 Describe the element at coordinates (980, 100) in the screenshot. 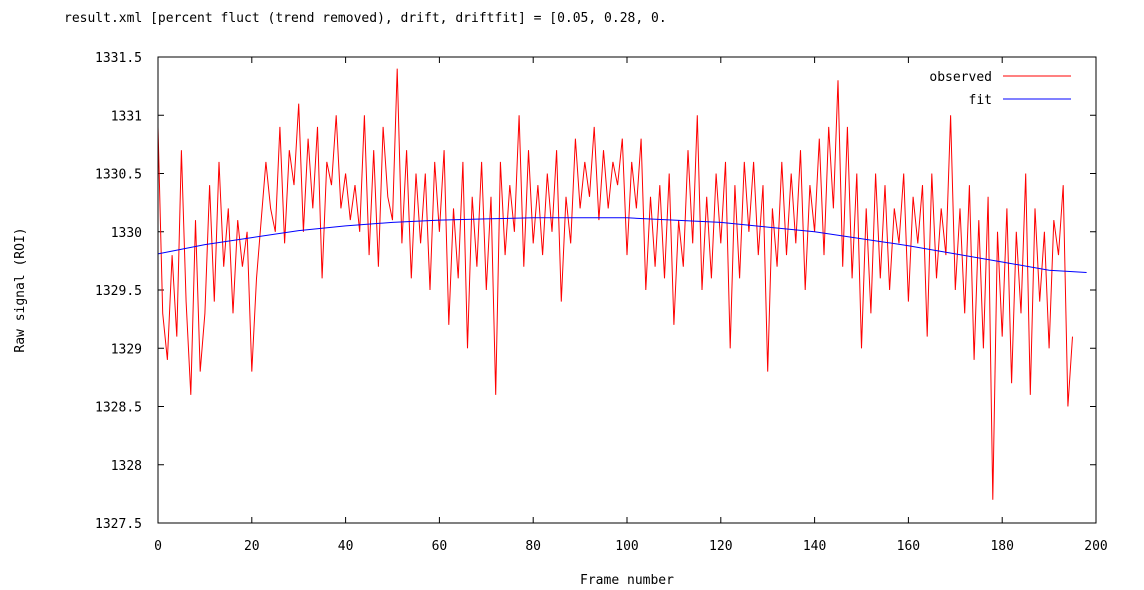

I see `legend-label-fit: fit` at that location.